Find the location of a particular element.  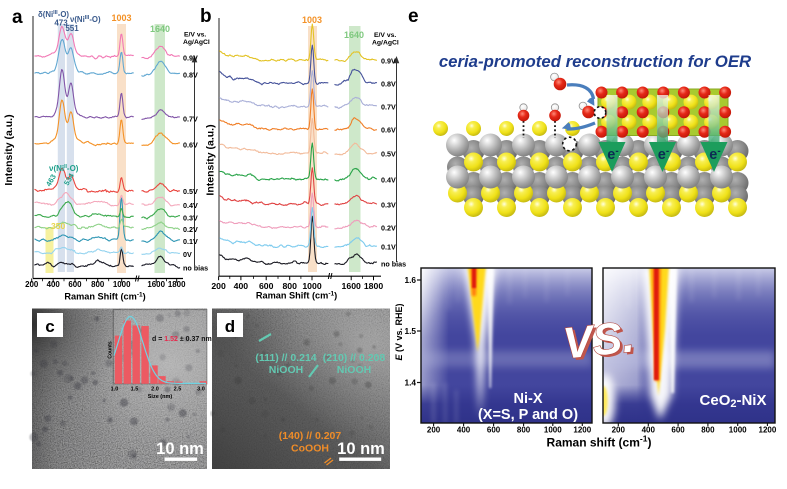

svg-text: e is located at coordinates (413, 16).